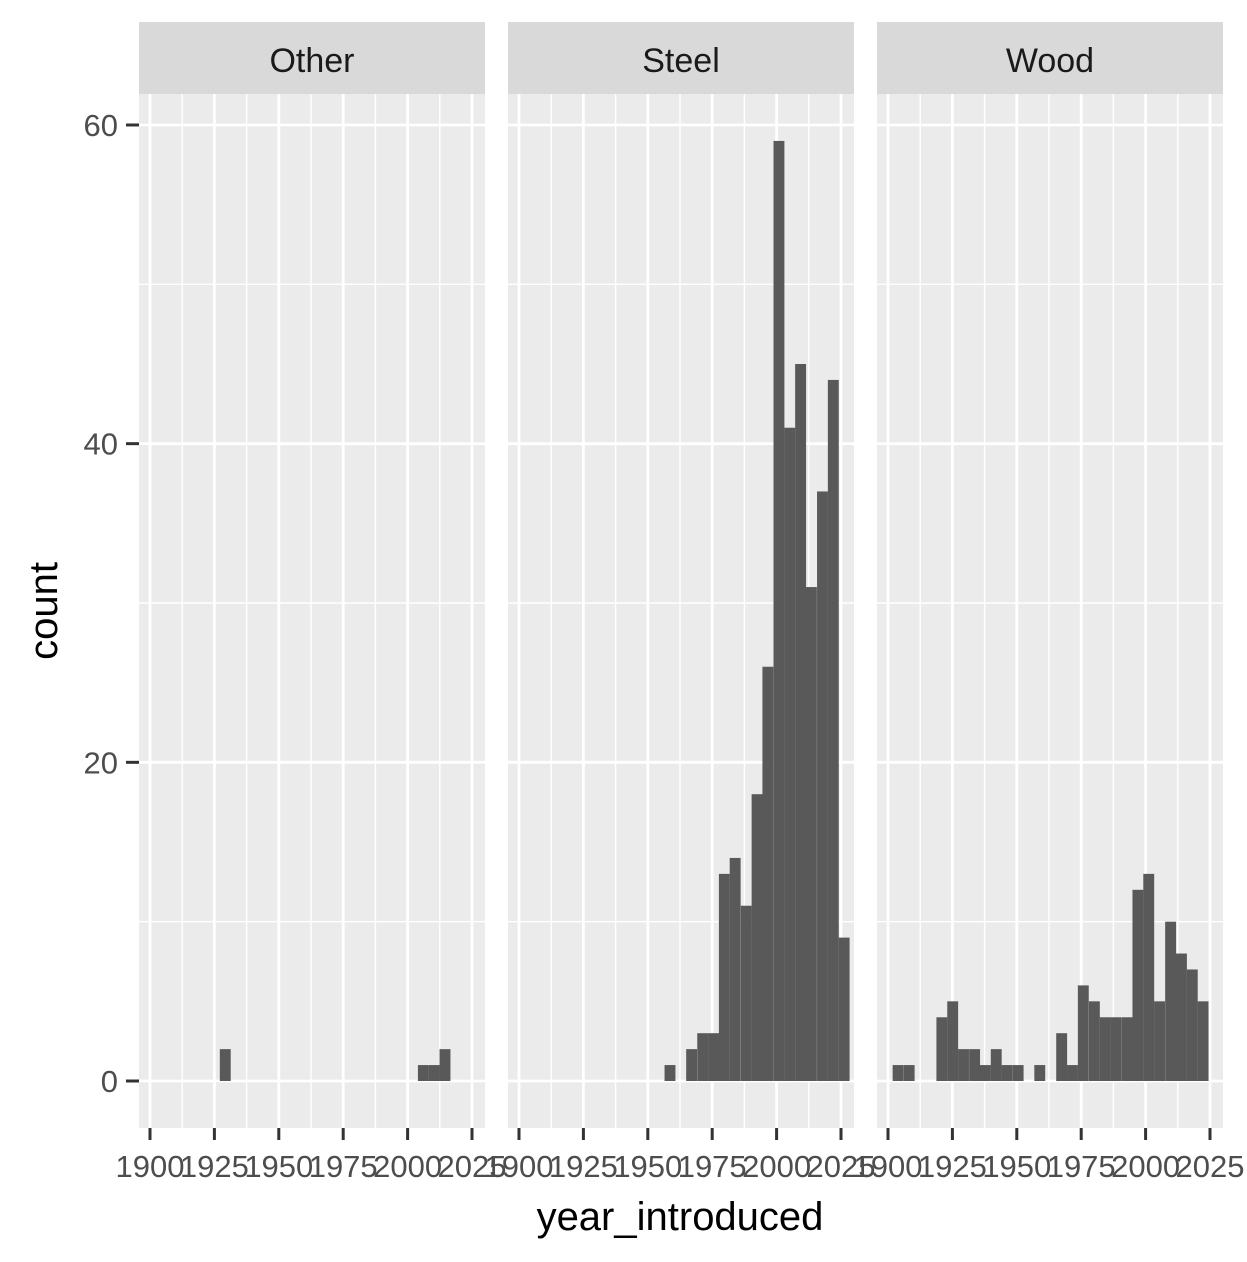 This screenshot has width=1247, height=1262. I want to click on y-tick-label: 60, so click(101, 125).